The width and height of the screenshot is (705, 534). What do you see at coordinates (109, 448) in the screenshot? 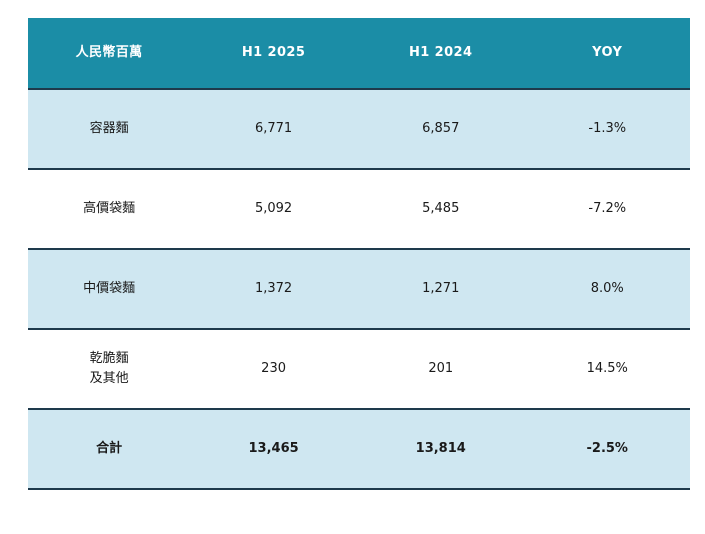
I see `row-label: 合計` at bounding box center [109, 448].